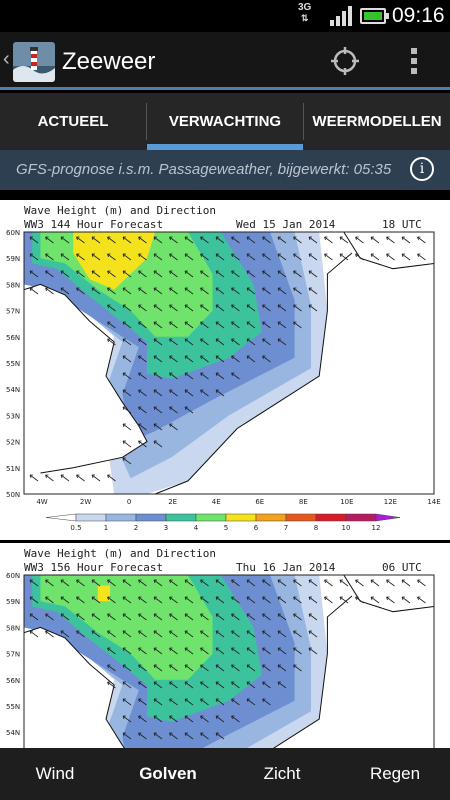 This screenshot has height=800, width=450. I want to click on nav-regen: Regen, so click(395, 773).